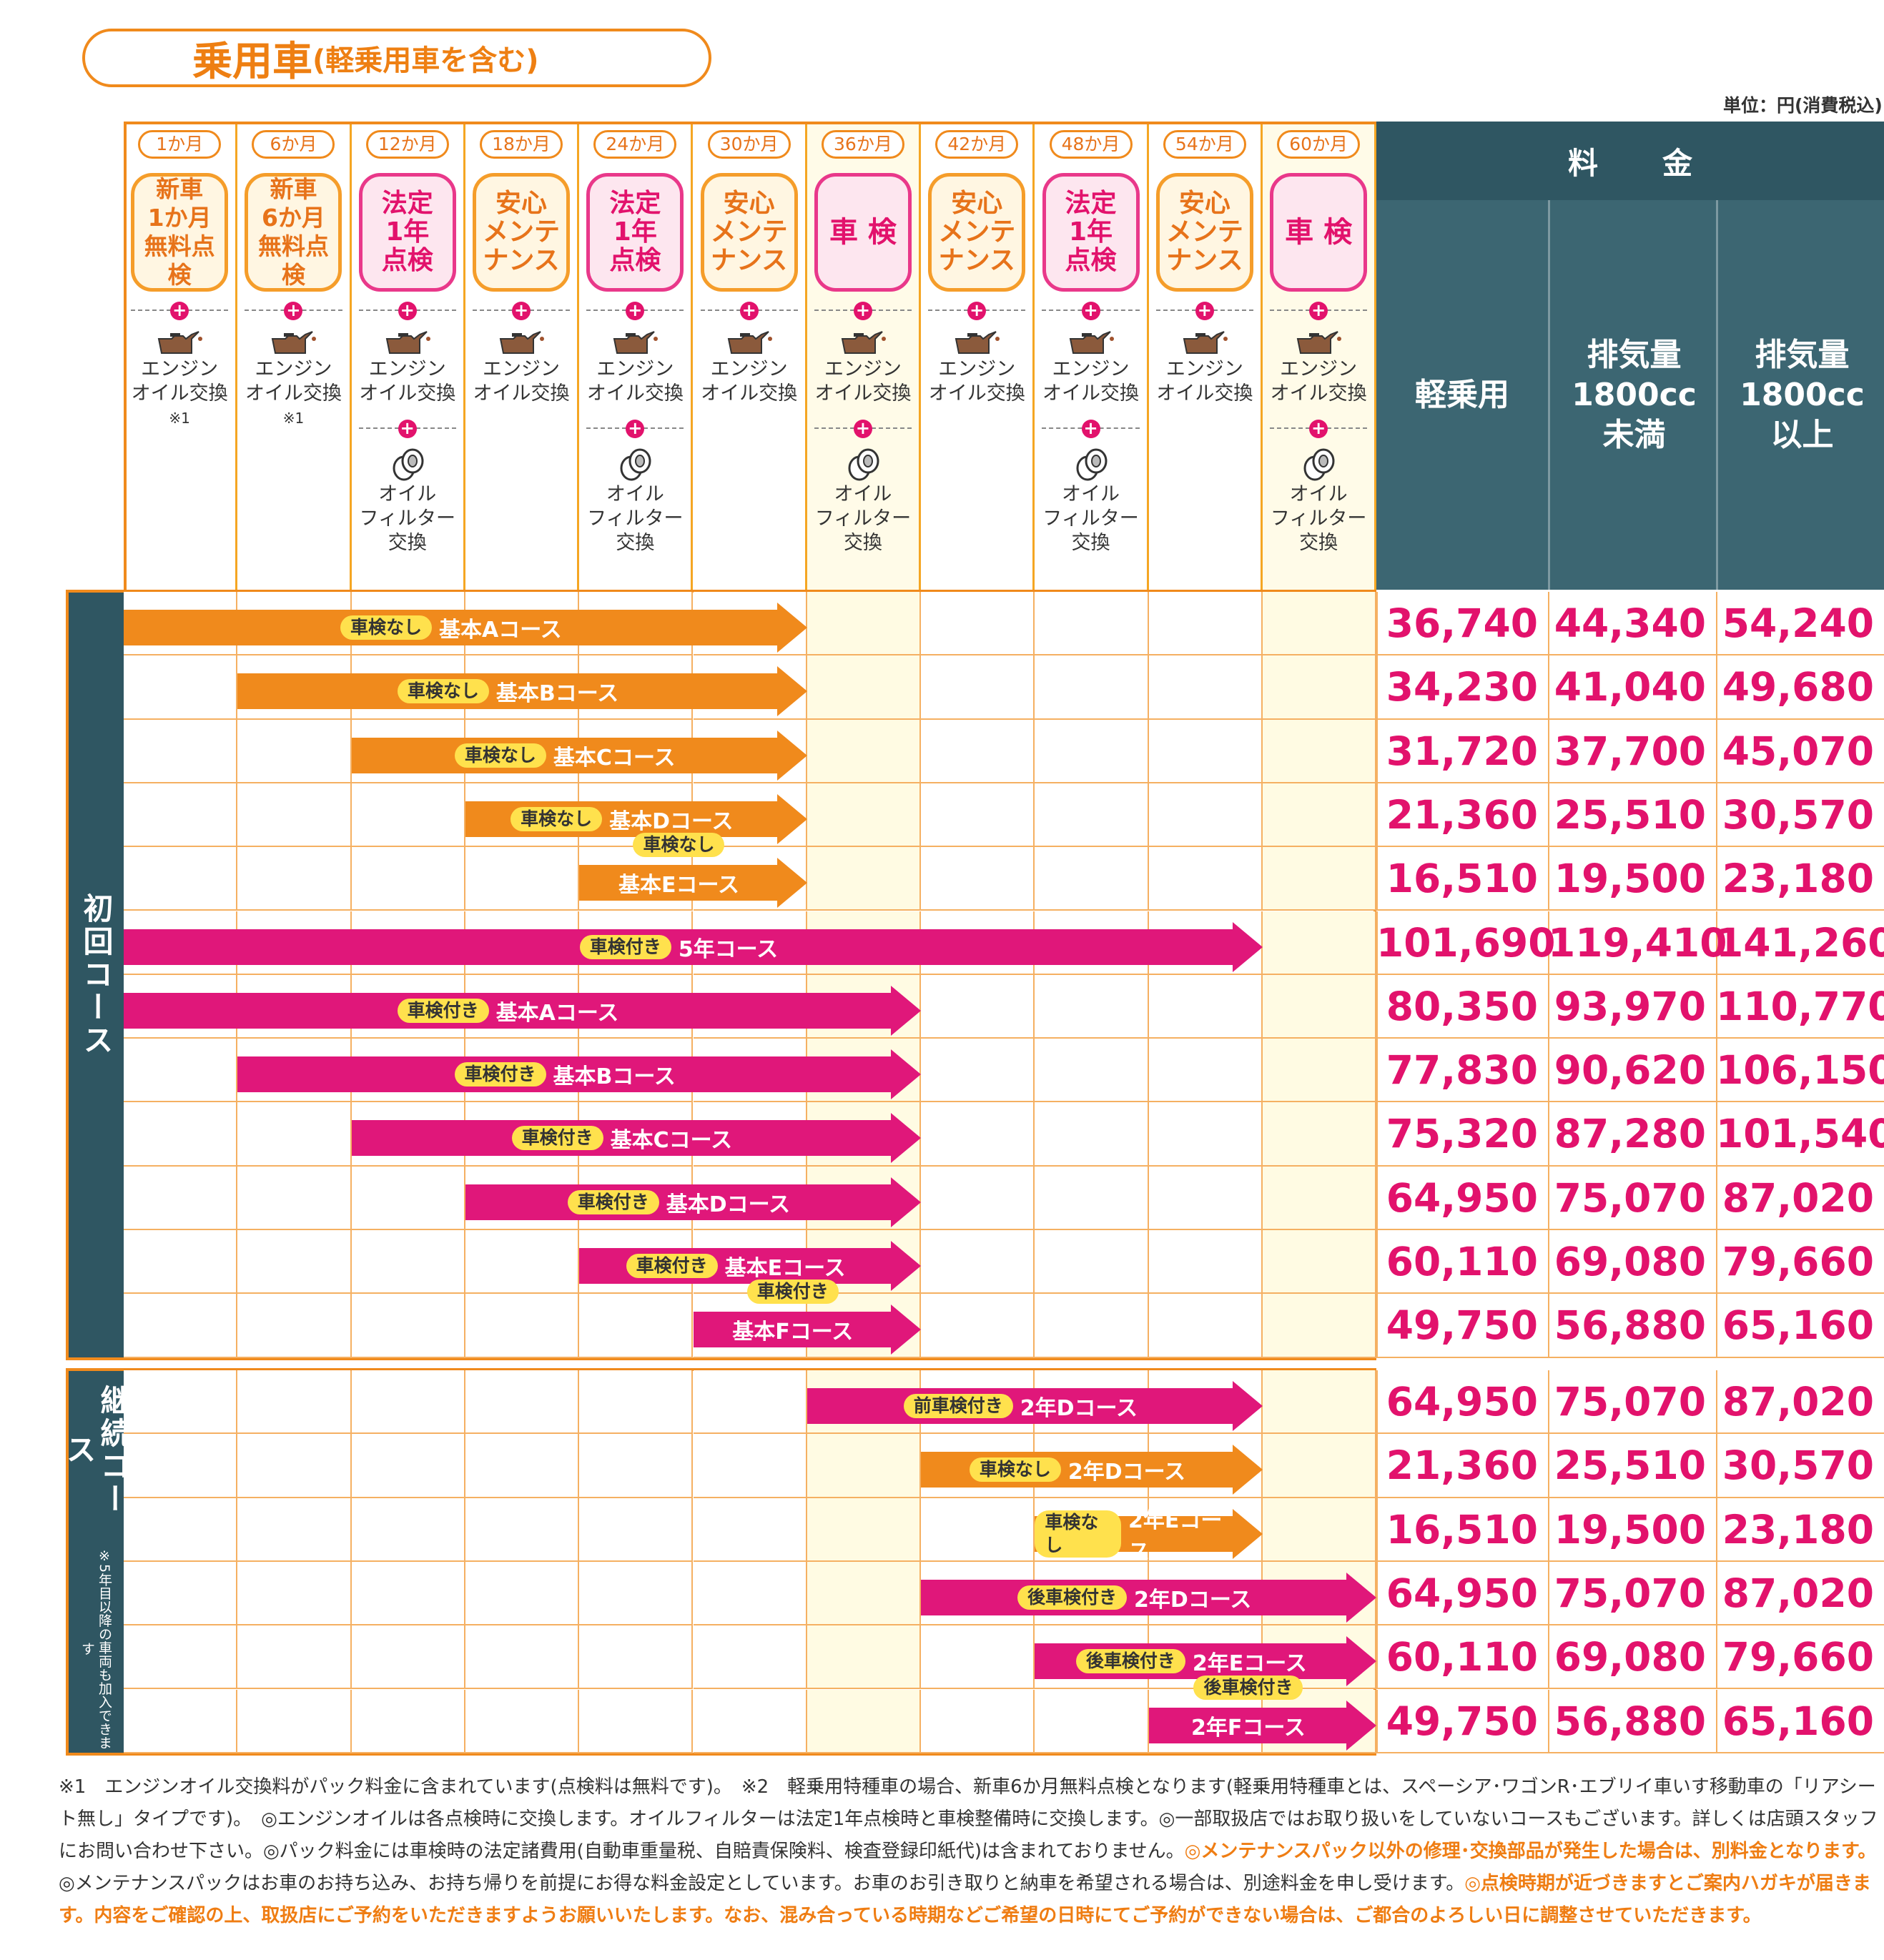 This screenshot has height=1960, width=1884. I want to click on course-tag: 車検なし, so click(1078, 1534).